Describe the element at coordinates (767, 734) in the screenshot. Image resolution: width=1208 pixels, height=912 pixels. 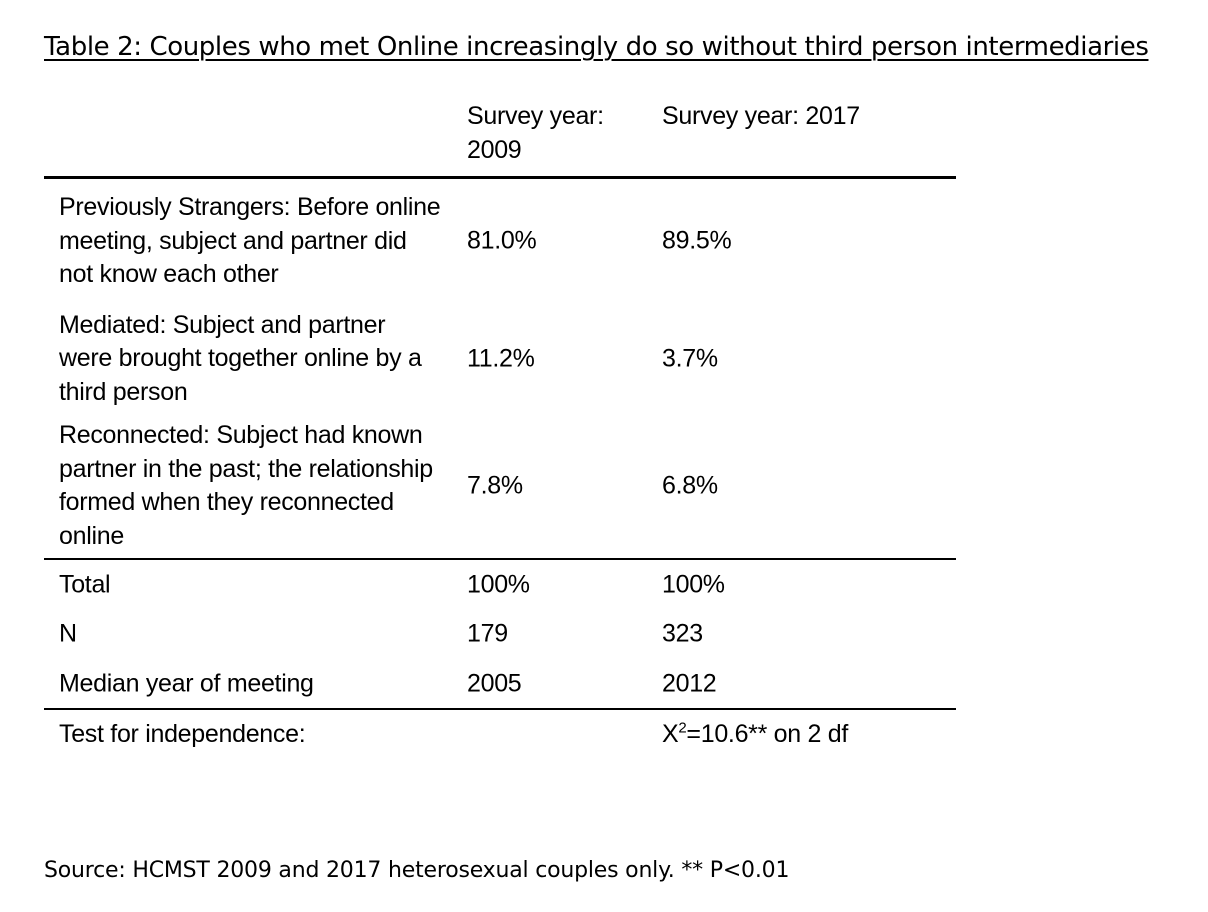
I see `test-stat-value: =10.6** on 2 df` at that location.